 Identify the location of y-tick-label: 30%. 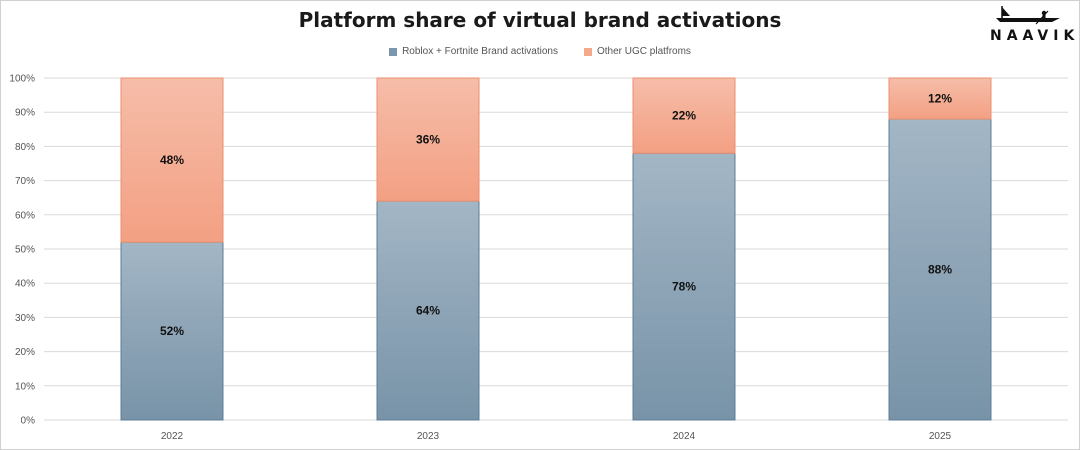
(25, 318).